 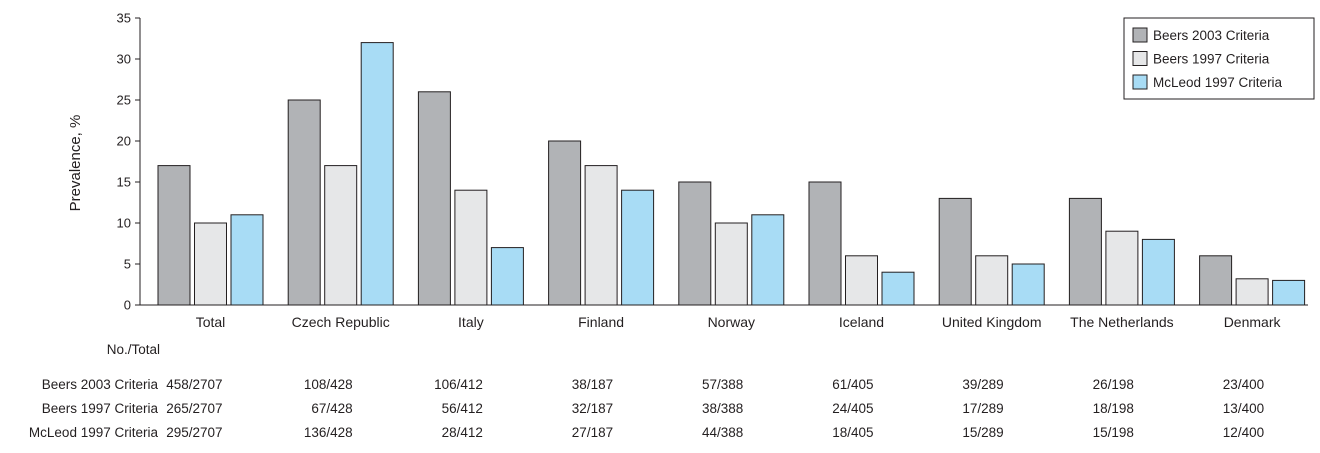 I want to click on table-cell: 106/412, so click(x=458, y=384).